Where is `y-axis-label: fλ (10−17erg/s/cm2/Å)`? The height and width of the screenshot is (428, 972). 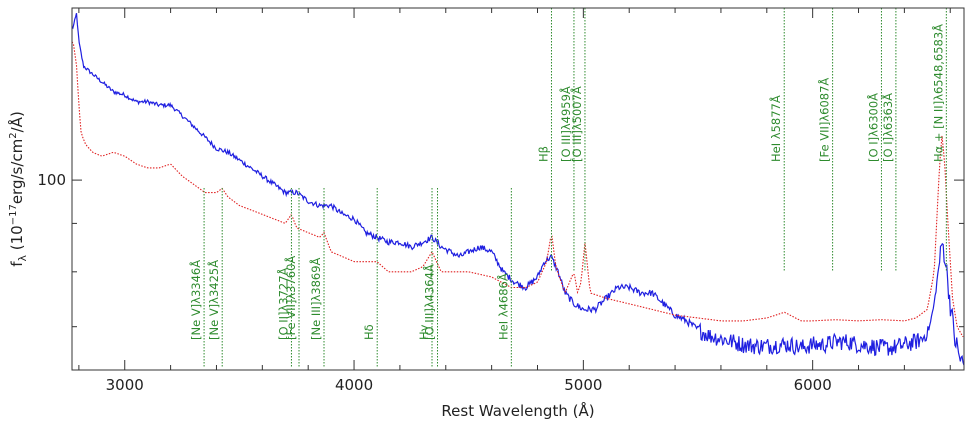 y-axis-label: fλ (10−17erg/s/cm2/Å) is located at coordinates (18, 189).